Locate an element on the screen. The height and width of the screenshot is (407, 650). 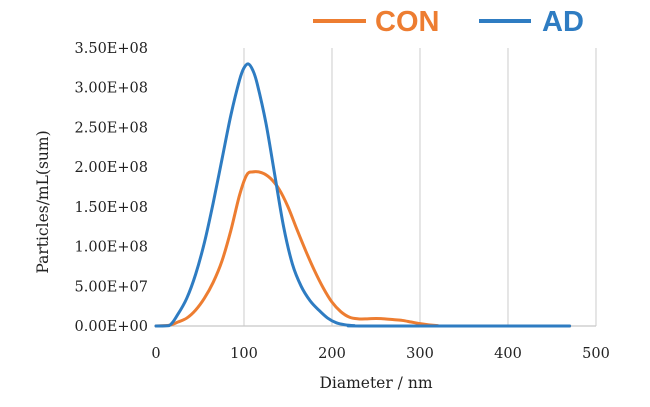
y-tick-label: 2.50E+08 is located at coordinates (111, 128).